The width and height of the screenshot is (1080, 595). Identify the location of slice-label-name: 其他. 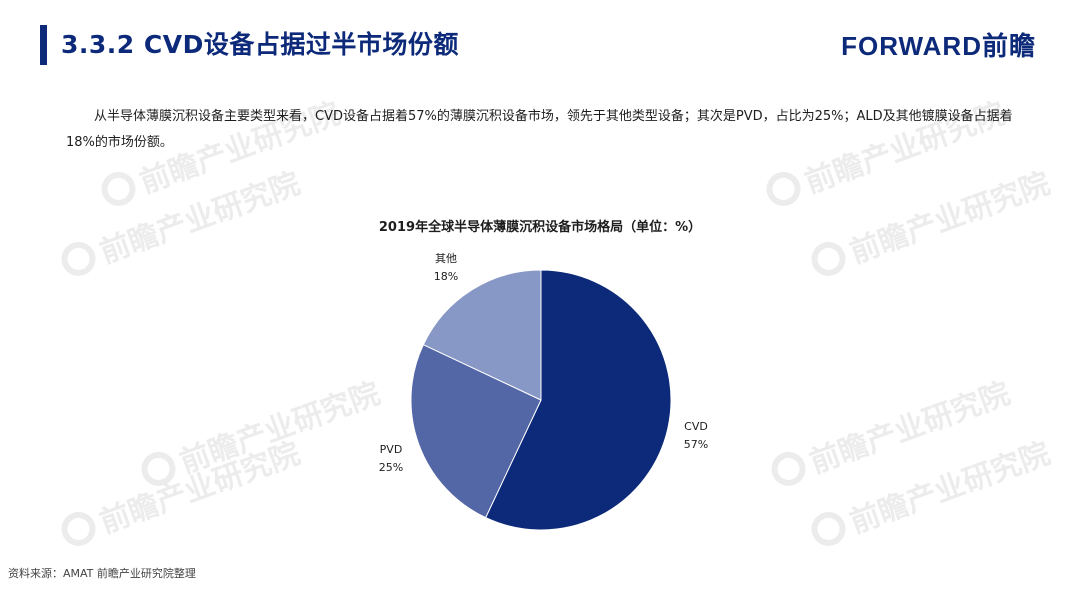
(446, 258).